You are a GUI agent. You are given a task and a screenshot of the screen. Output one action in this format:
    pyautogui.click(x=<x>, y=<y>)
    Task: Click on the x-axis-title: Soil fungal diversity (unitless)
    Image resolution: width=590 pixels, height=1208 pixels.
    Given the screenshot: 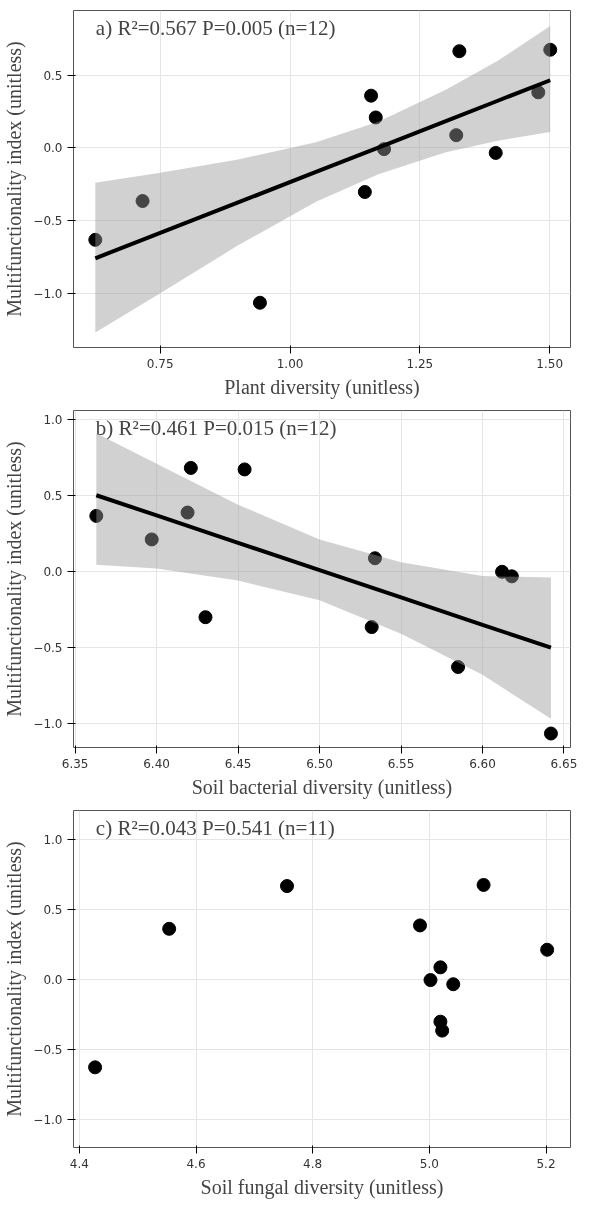 What is the action you would take?
    pyautogui.click(x=322, y=1187)
    